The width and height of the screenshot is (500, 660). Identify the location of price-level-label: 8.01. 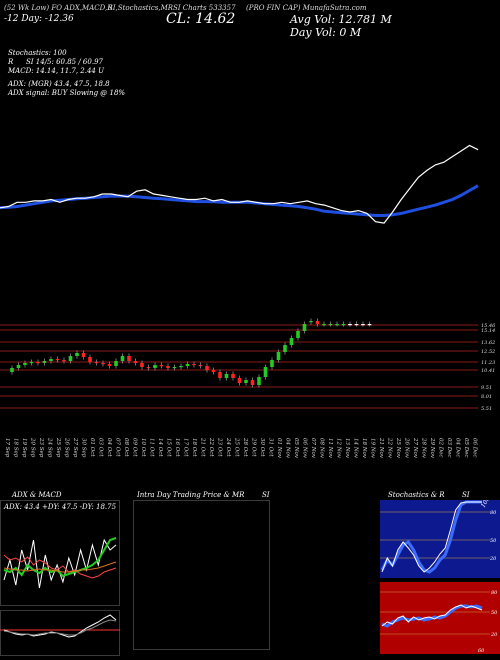
(486, 397).